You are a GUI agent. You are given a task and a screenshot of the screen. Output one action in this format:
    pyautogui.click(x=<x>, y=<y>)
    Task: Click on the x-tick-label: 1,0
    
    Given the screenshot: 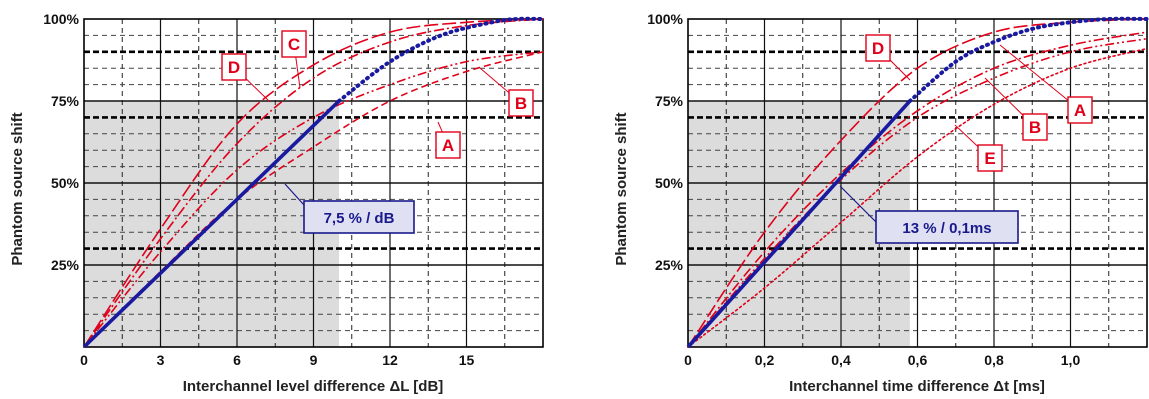 What is the action you would take?
    pyautogui.click(x=1071, y=360)
    